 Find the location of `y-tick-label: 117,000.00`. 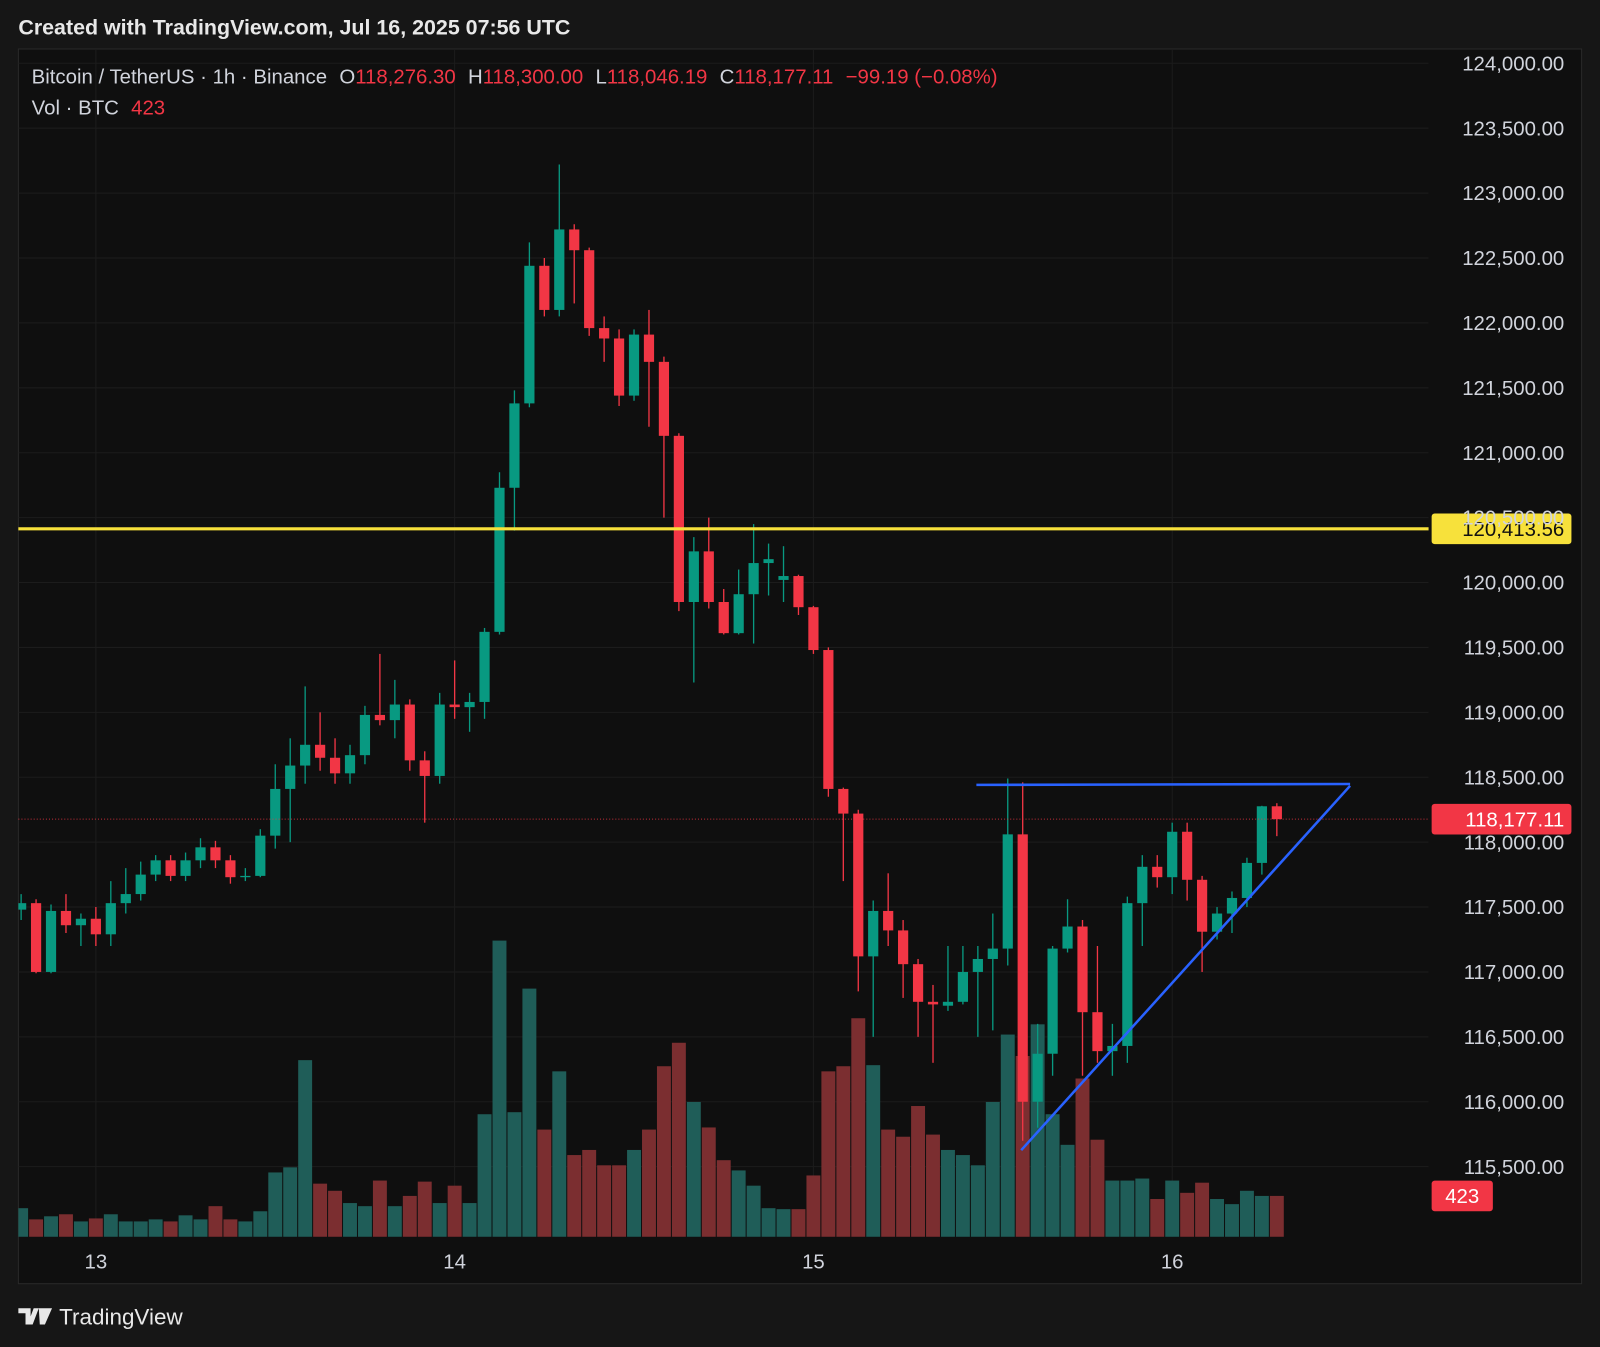

y-tick-label: 117,000.00 is located at coordinates (1514, 973).